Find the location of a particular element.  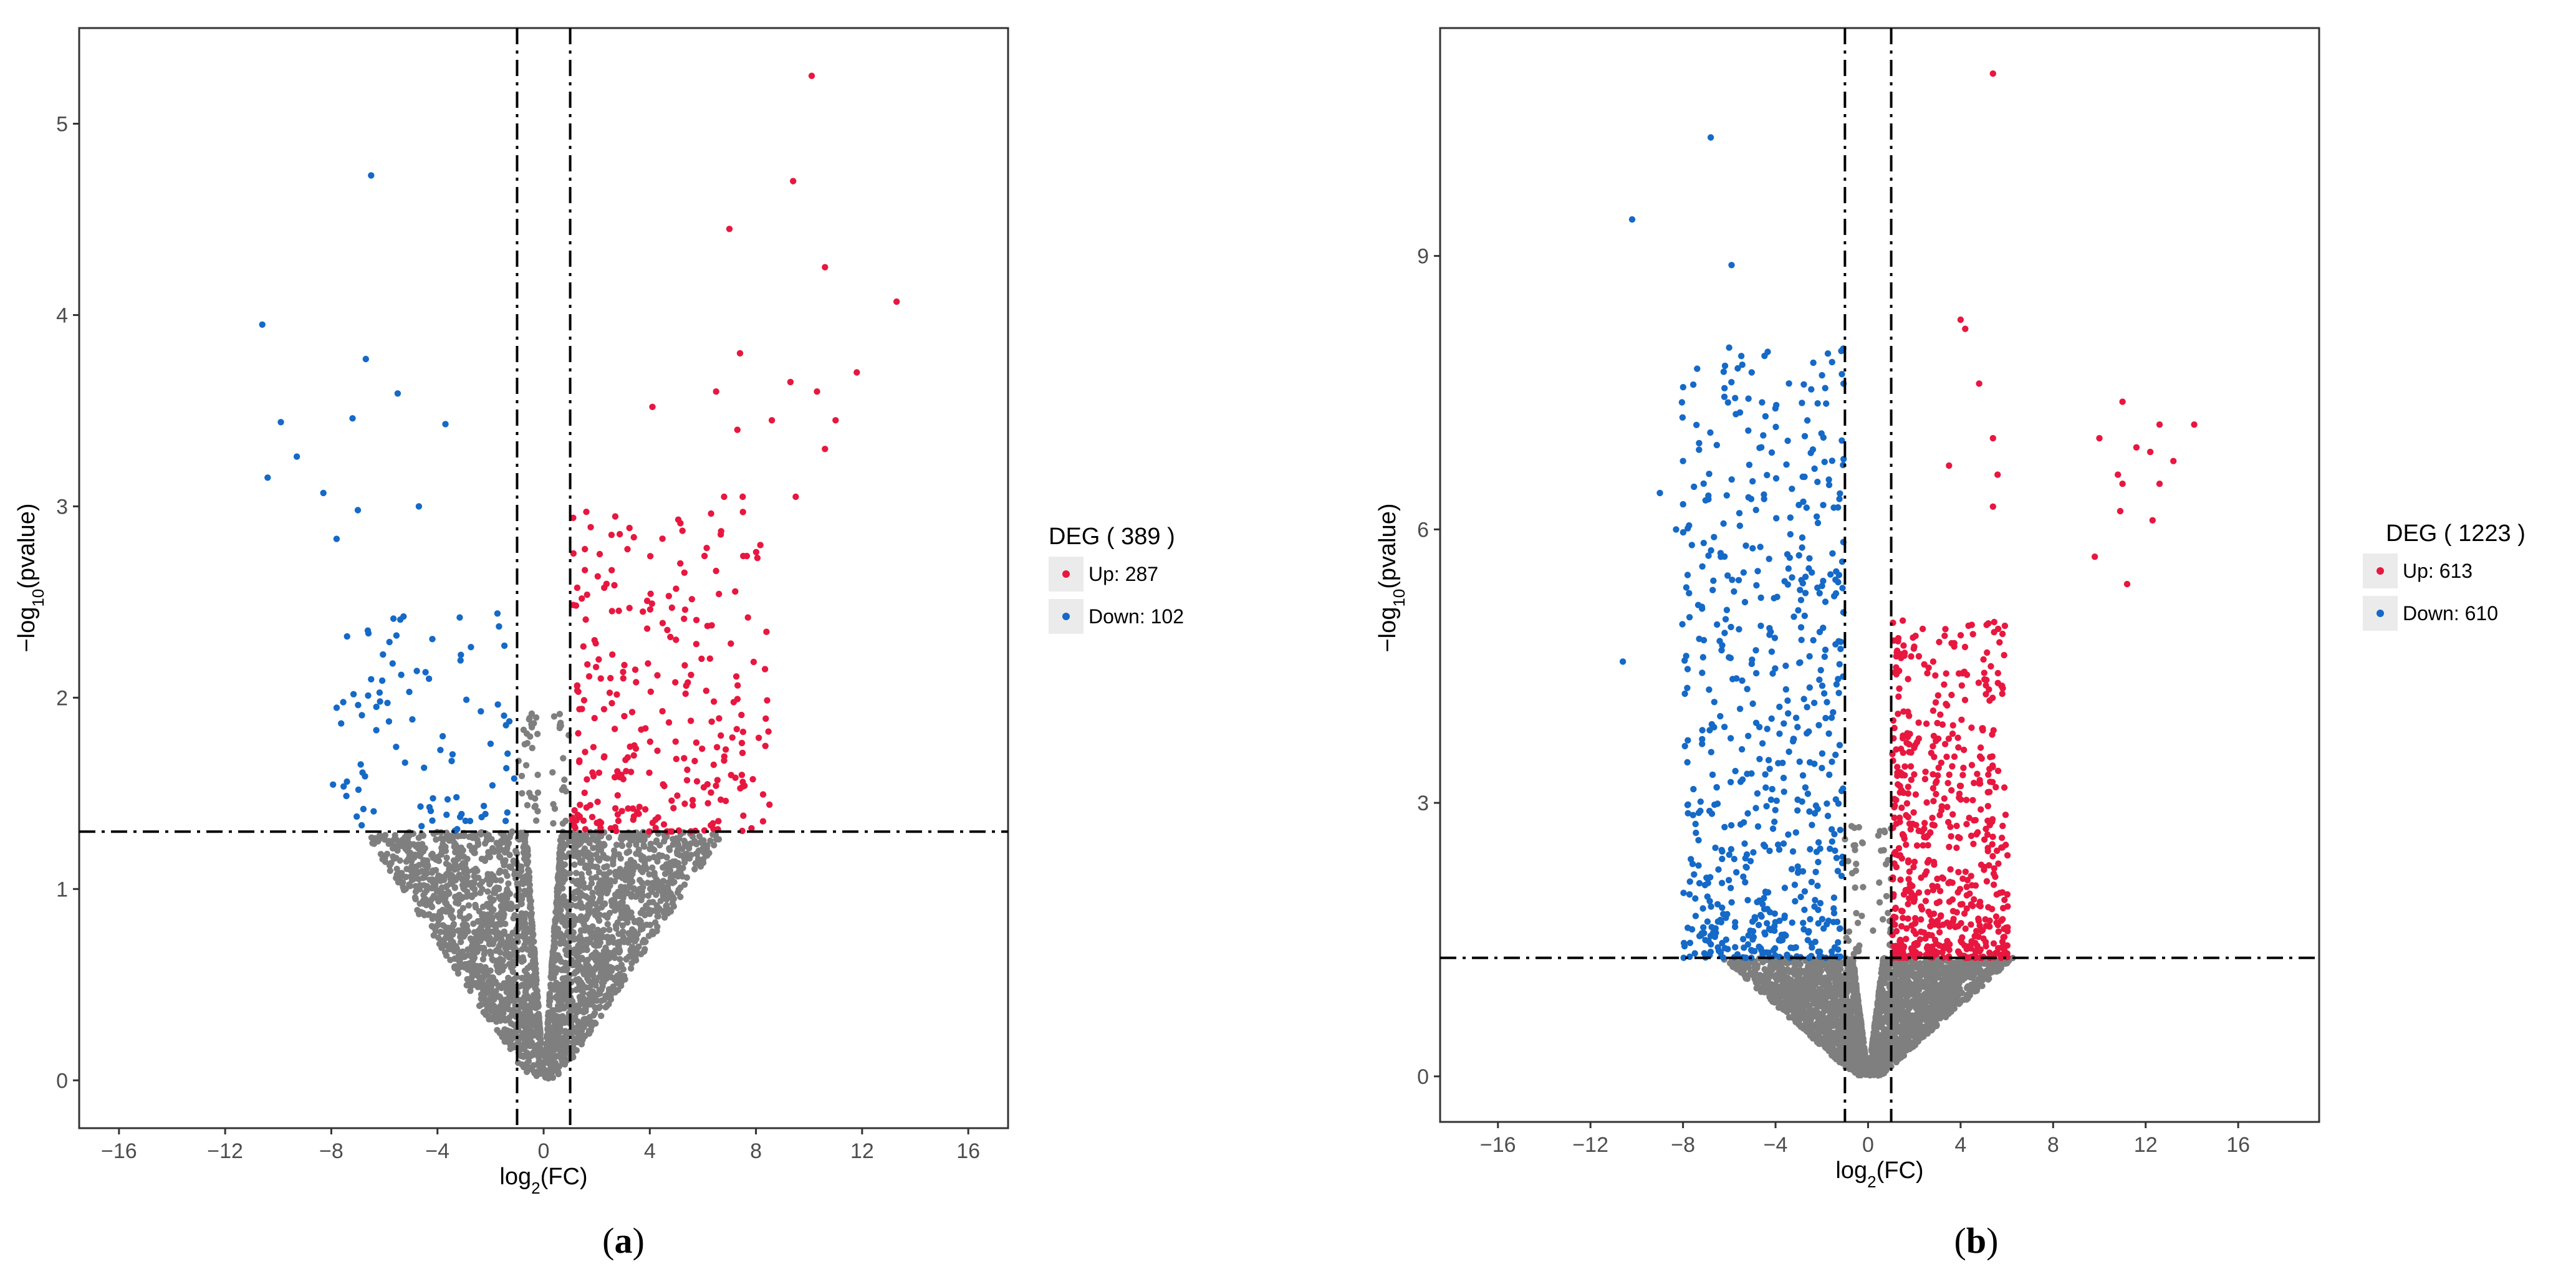

panel-a-legend-marker-up is located at coordinates (1066, 574).